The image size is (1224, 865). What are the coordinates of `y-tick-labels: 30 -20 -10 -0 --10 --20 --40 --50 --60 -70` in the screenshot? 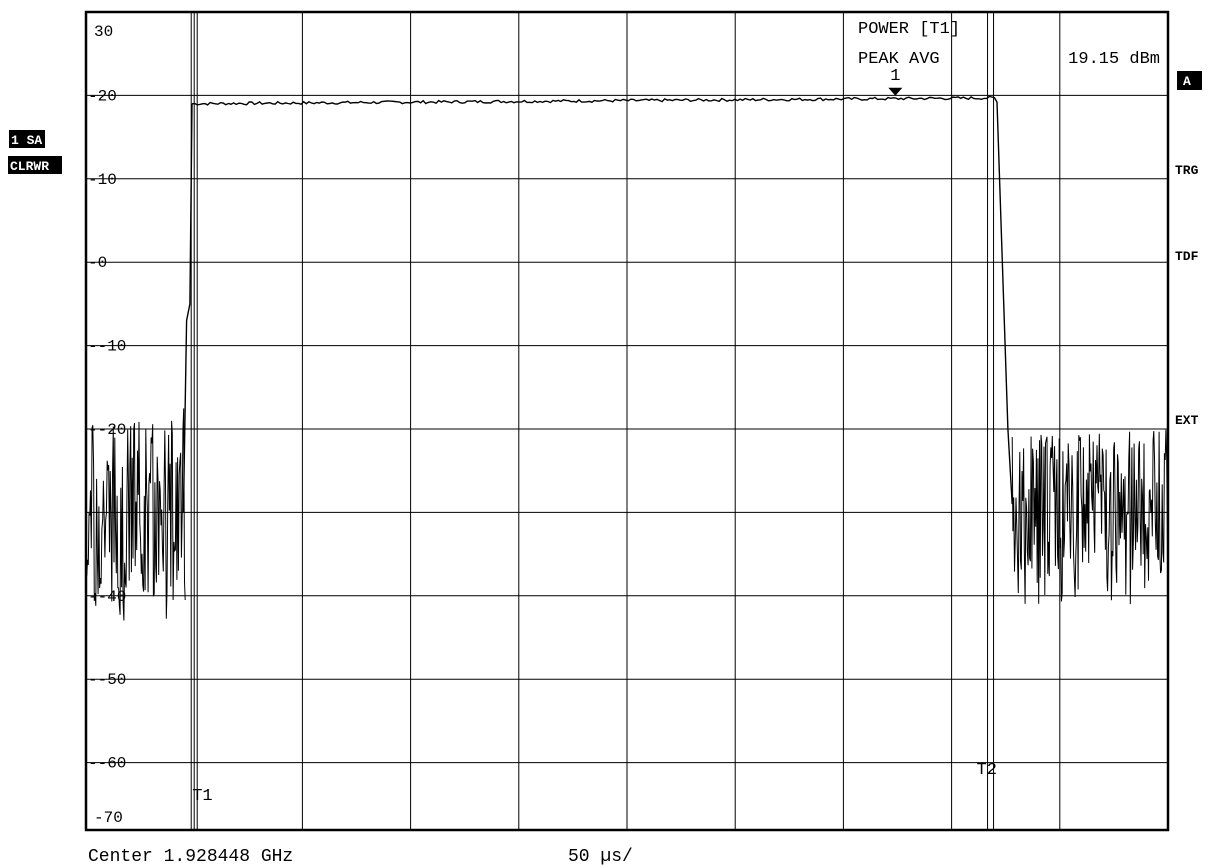 It's located at (107, 425).